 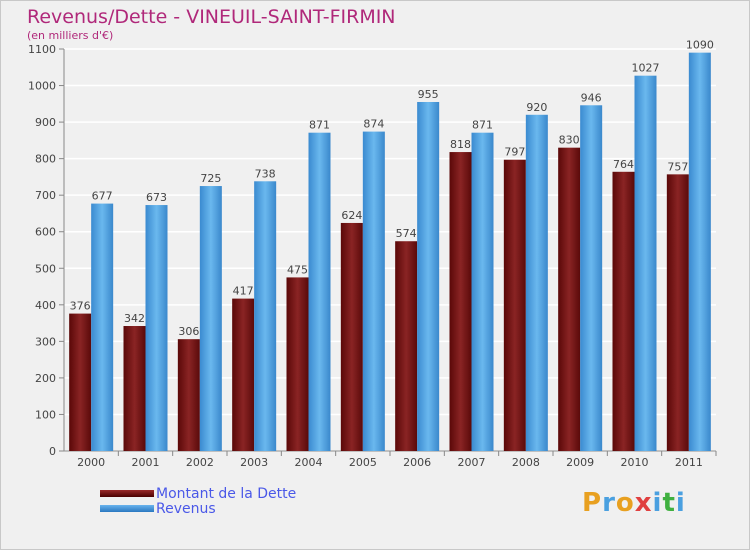 What do you see at coordinates (254, 462) in the screenshot?
I see `x-tick-label: 2003` at bounding box center [254, 462].